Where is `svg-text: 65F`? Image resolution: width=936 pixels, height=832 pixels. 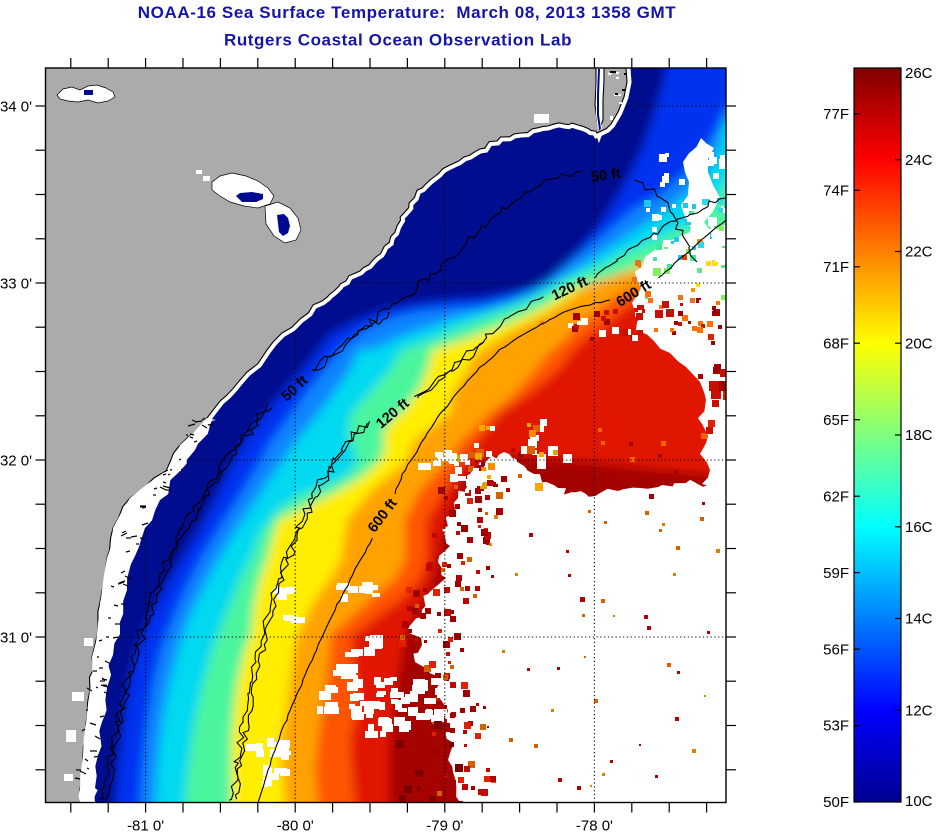 svg-text: 65F is located at coordinates (836, 420).